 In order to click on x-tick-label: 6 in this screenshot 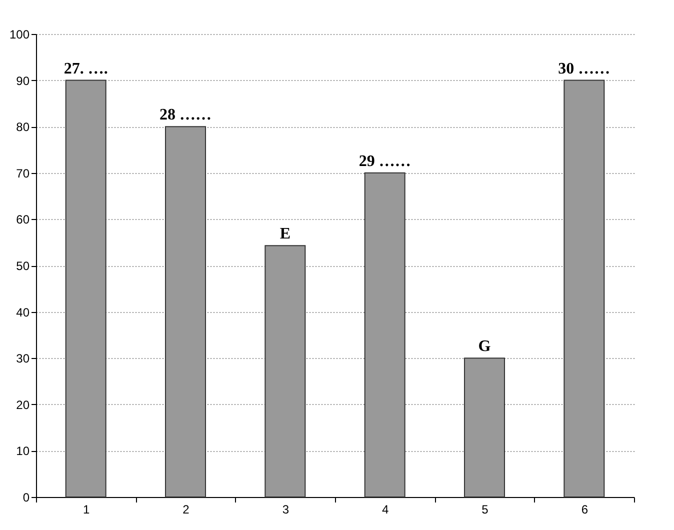, I will do `click(584, 509)`.